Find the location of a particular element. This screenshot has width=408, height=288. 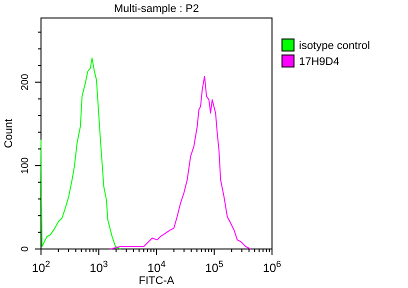

y-tick-label: 200 is located at coordinates (25, 82).